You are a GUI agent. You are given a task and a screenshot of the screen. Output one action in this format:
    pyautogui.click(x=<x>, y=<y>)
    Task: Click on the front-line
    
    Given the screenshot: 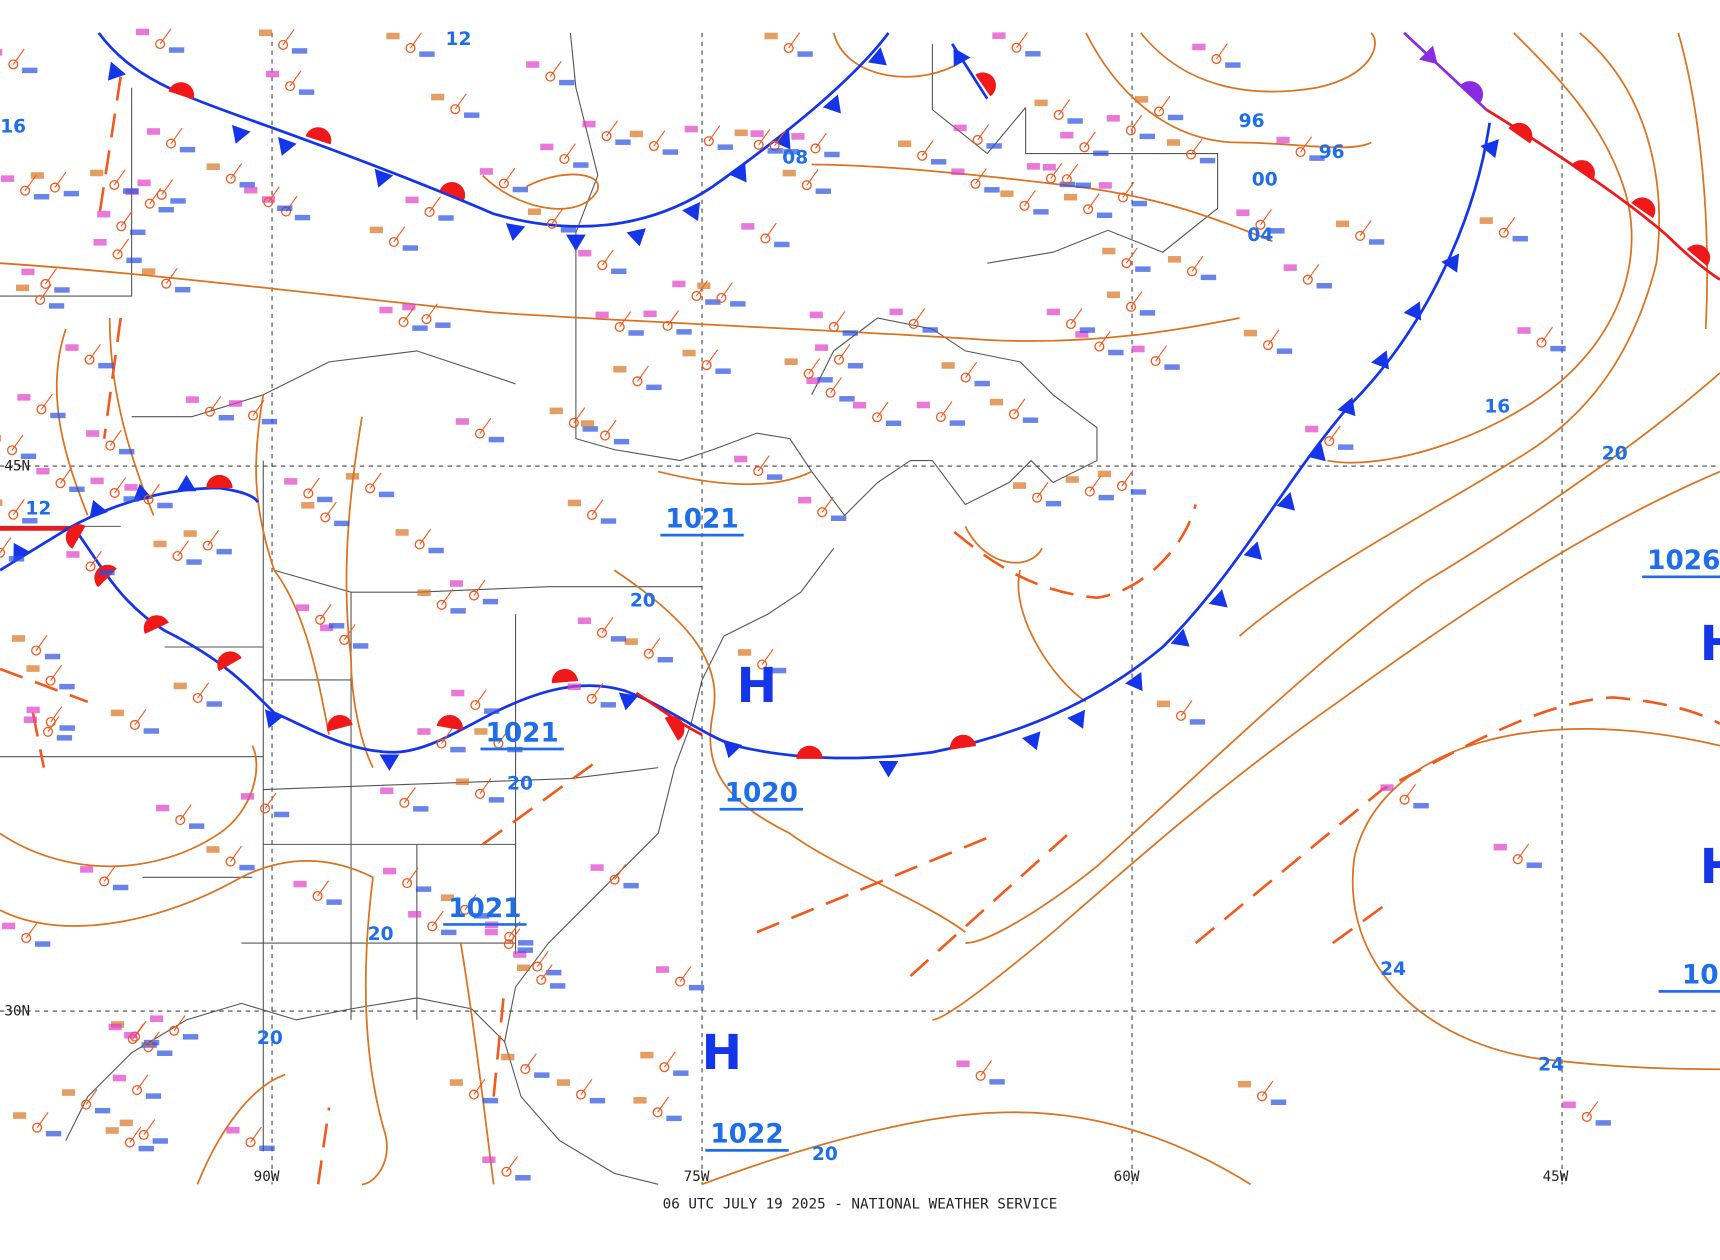 What is the action you would take?
    pyautogui.click(x=493, y=130)
    